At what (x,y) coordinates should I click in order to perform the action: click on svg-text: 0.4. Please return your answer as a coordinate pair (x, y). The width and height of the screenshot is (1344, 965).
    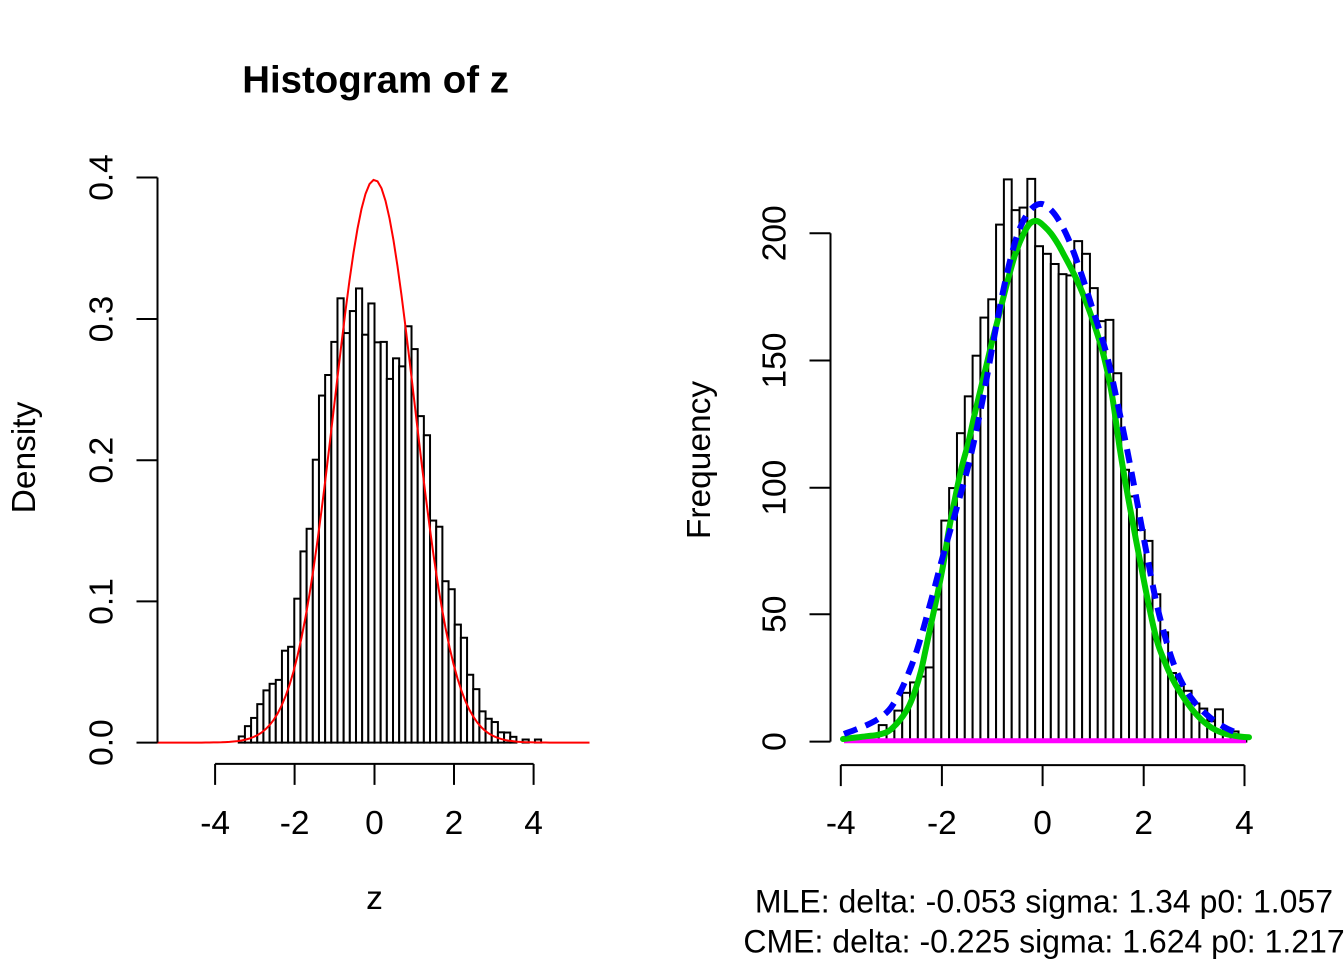
    Looking at the image, I should click on (102, 177).